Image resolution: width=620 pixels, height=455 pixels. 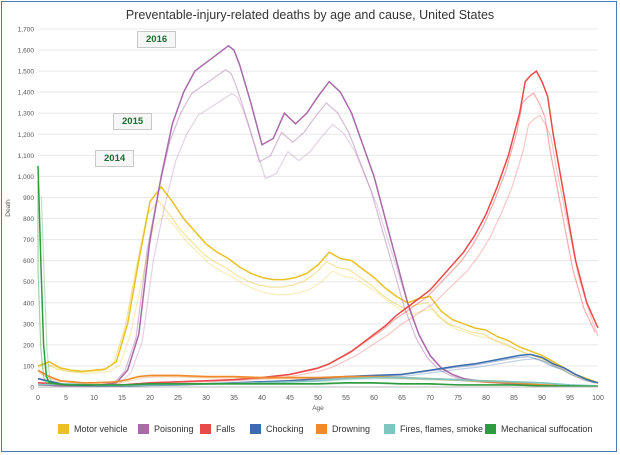 What do you see at coordinates (115, 158) in the screenshot?
I see `year-label-2014: 2014` at bounding box center [115, 158].